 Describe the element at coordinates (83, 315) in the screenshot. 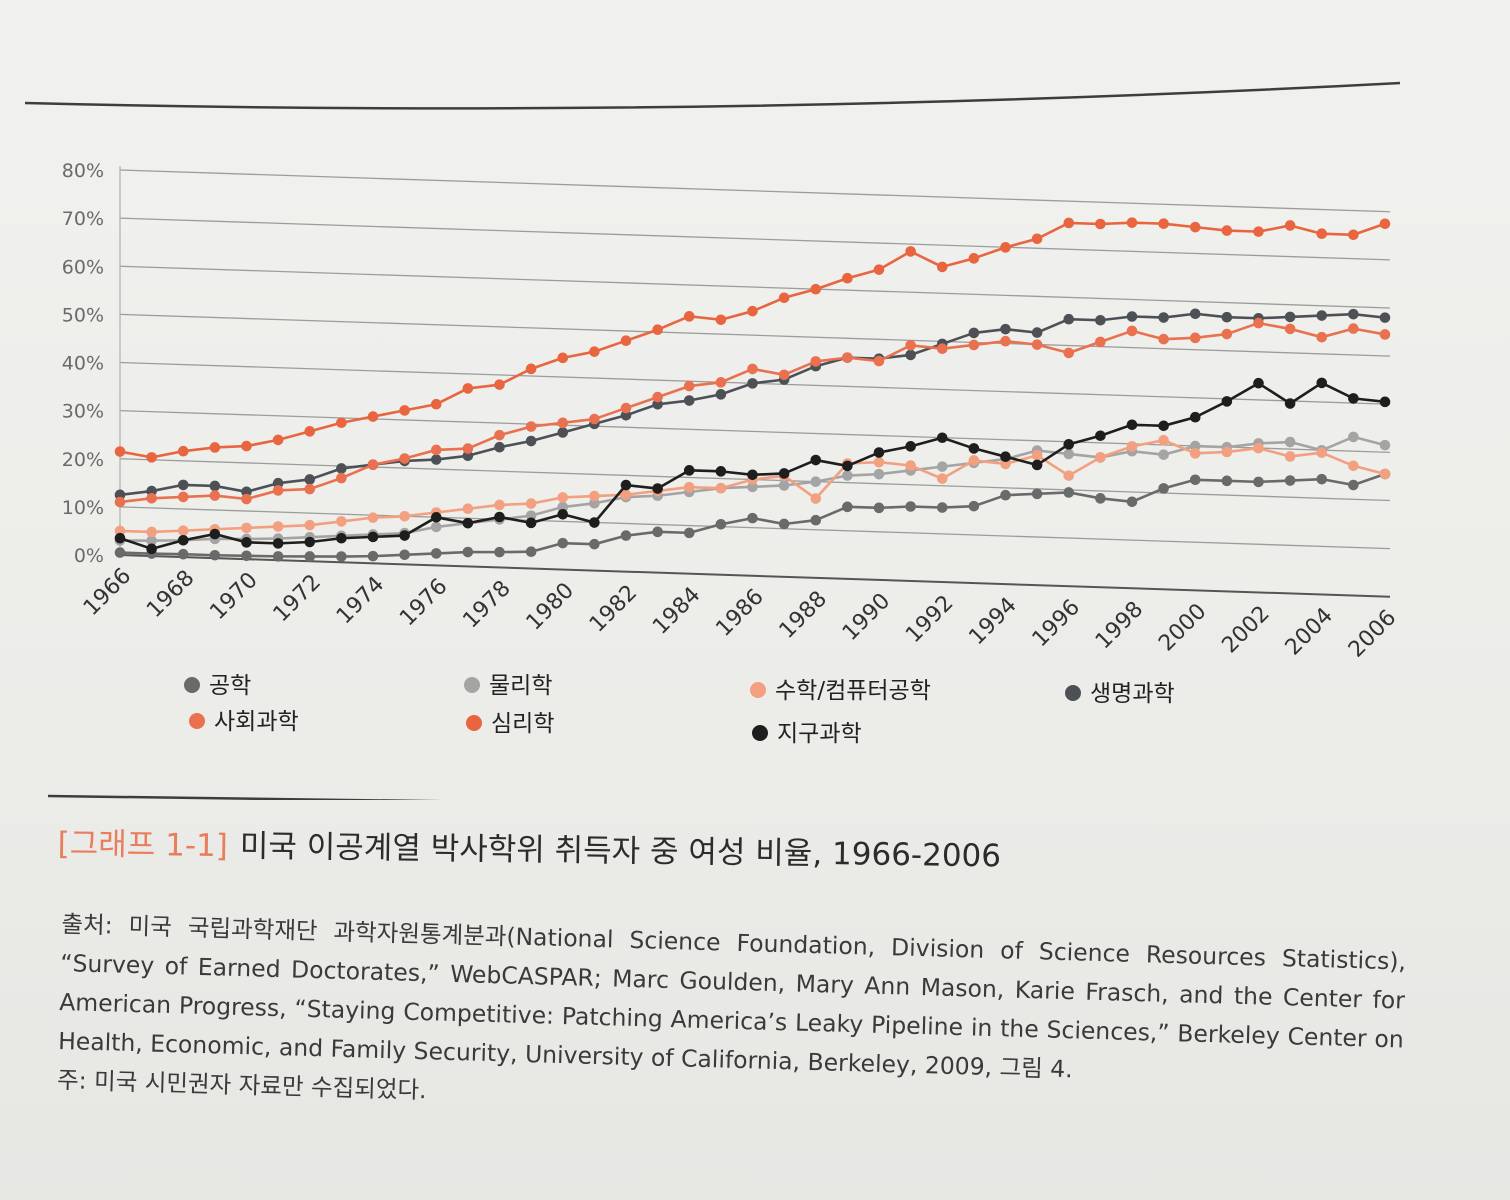

I see `y-tick-label: 50%` at that location.